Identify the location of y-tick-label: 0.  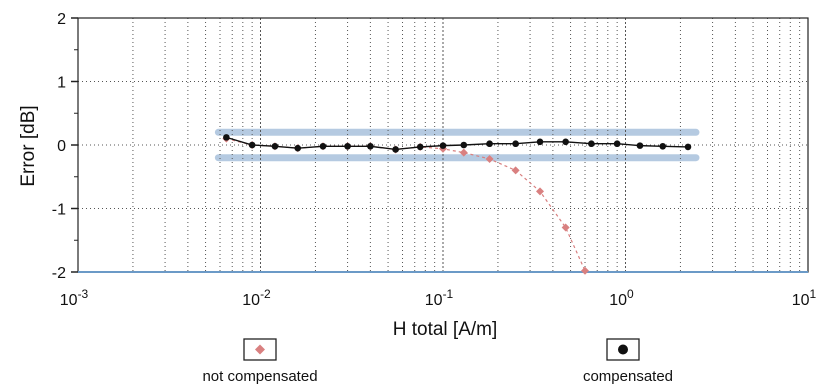
(61, 146).